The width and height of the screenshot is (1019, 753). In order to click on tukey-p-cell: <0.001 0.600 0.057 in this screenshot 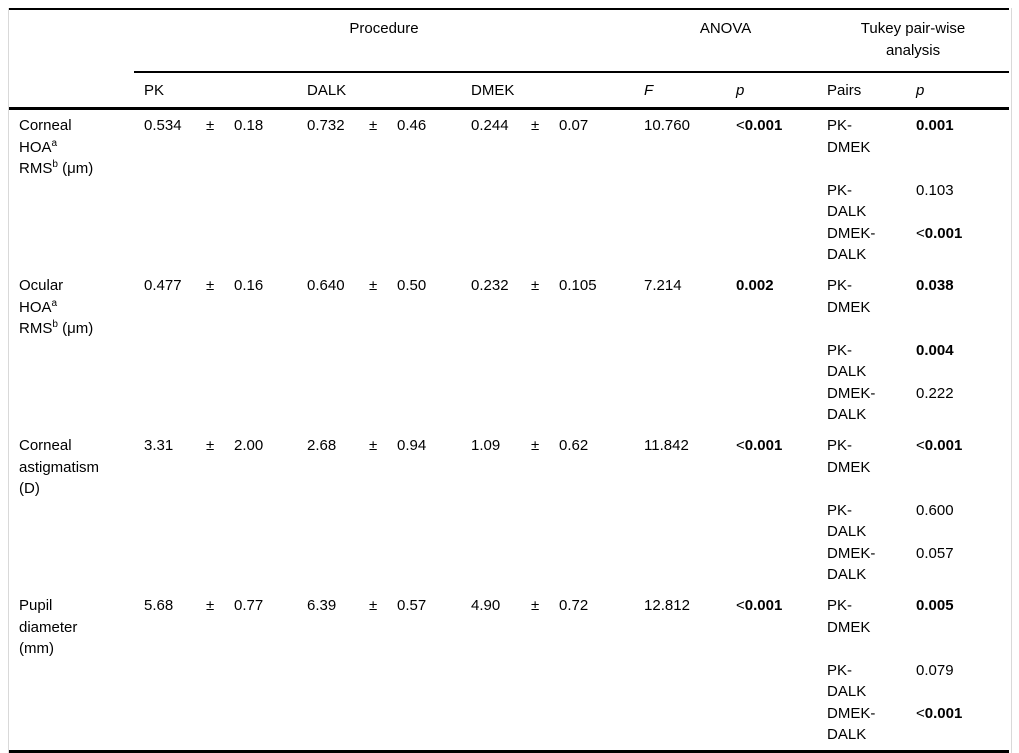, I will do `click(957, 510)`.